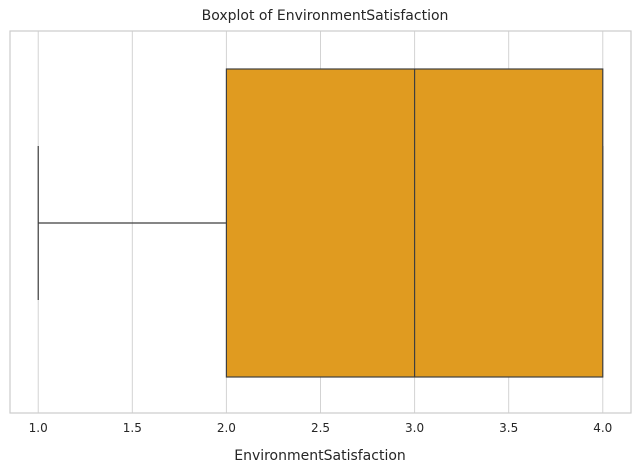 The height and width of the screenshot is (473, 640). What do you see at coordinates (226, 428) in the screenshot?
I see `x-tick-label: 2.0` at bounding box center [226, 428].